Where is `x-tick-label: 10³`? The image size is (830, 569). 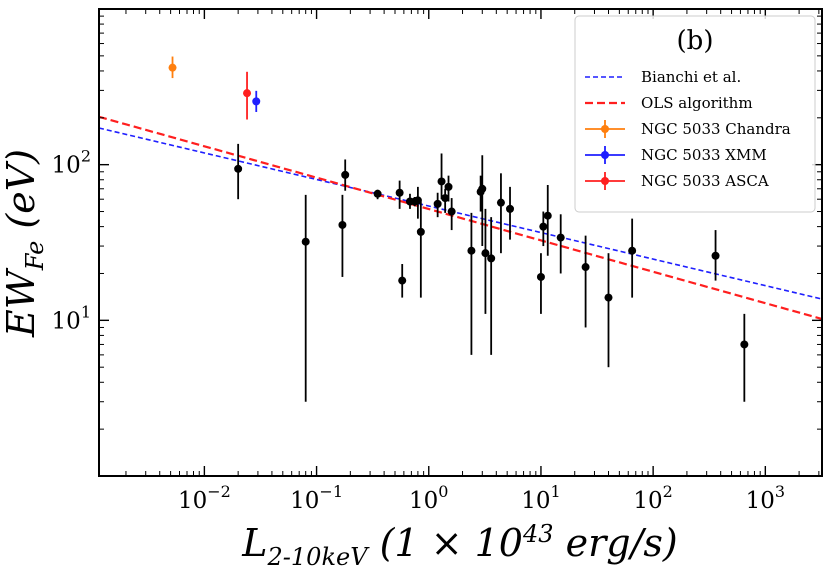
x-tick-label: 10³ is located at coordinates (765, 498).